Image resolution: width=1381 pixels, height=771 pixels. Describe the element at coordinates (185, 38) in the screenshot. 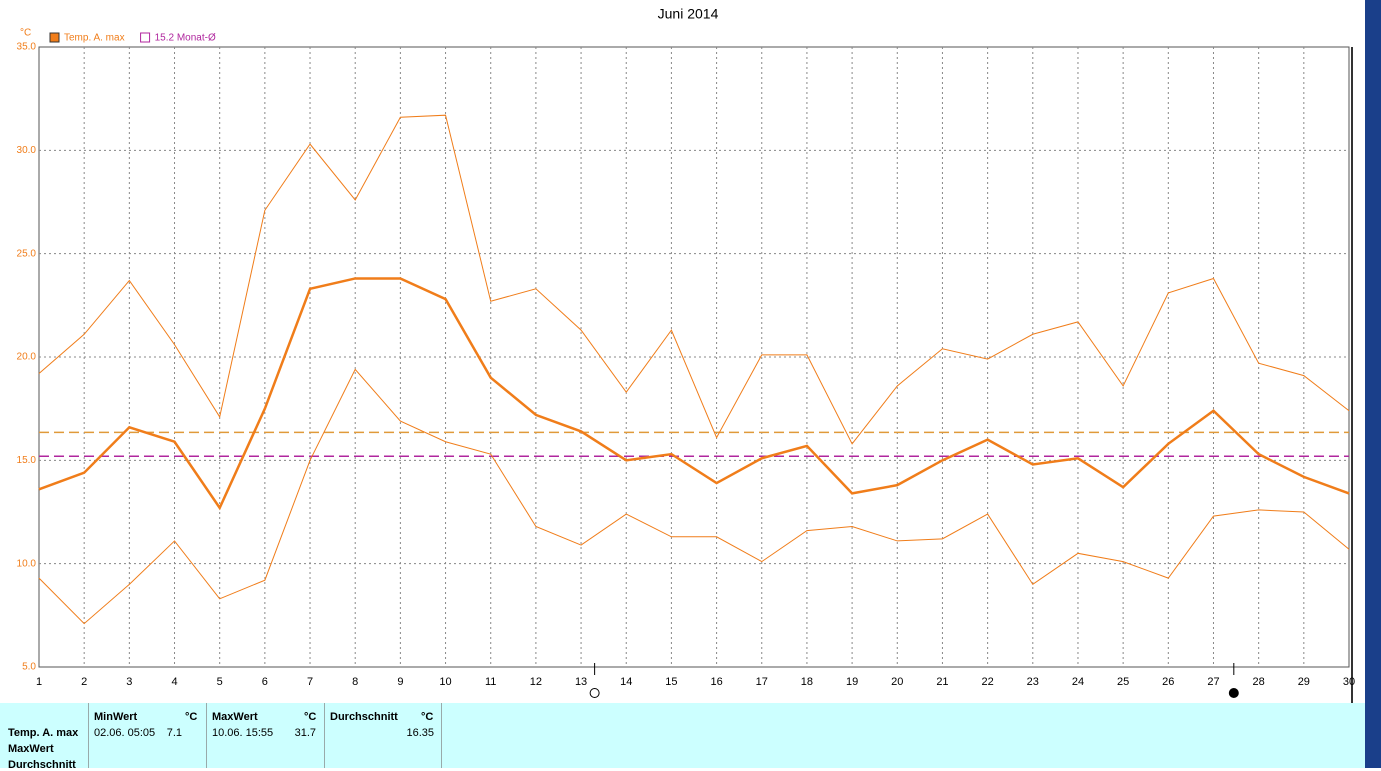

I see `legend-label: 15.2 Monat-Ø` at that location.